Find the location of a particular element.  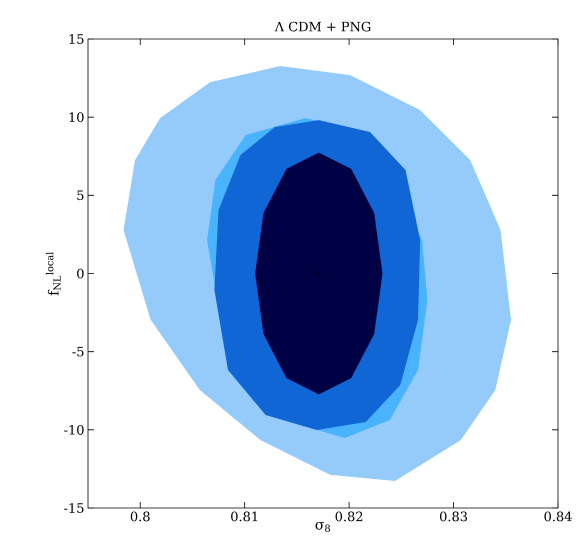

x-tick-label: 0.8 is located at coordinates (140, 517).